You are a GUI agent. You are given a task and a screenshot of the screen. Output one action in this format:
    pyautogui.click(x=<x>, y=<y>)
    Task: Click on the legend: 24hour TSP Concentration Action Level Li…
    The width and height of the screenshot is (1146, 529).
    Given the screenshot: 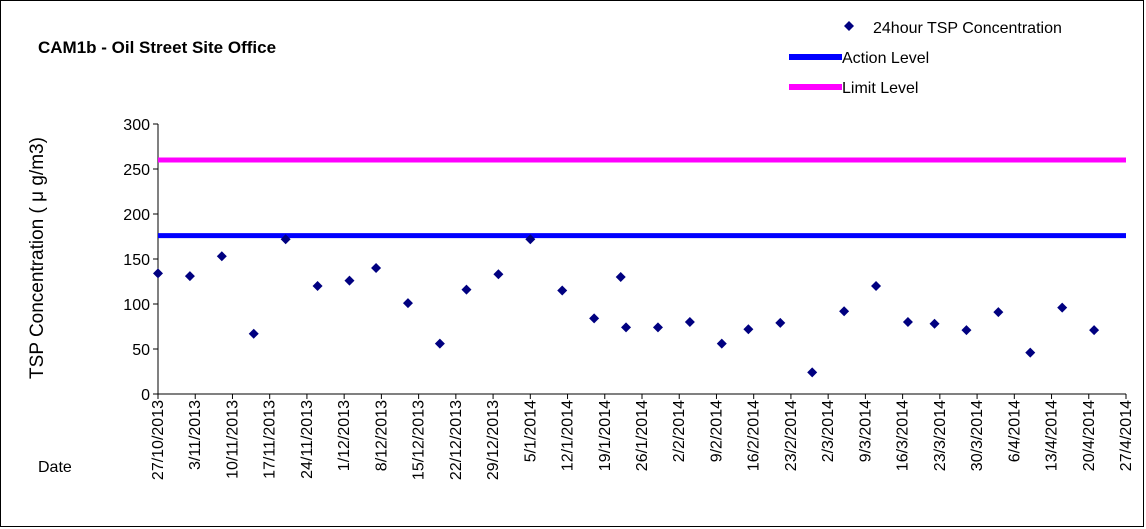 What is the action you would take?
    pyautogui.click(x=925, y=58)
    